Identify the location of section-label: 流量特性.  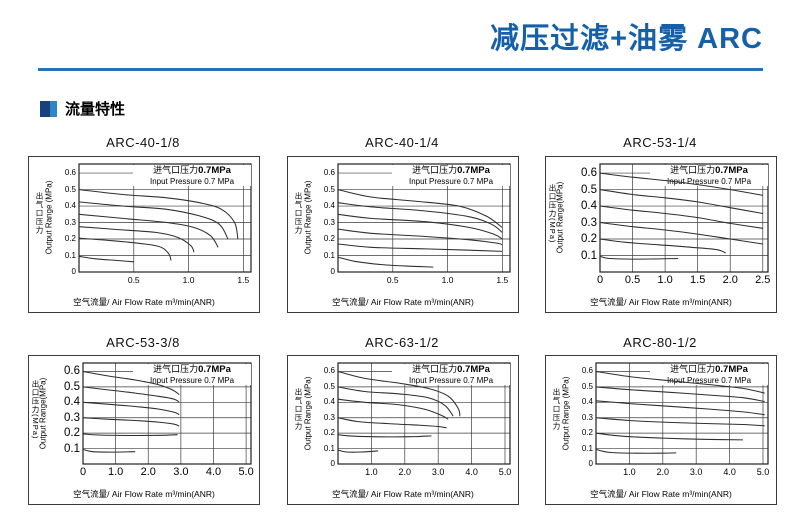
(95, 109).